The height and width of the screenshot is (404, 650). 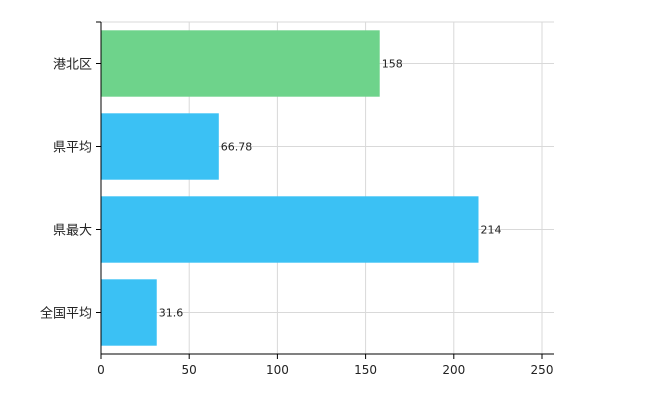 What do you see at coordinates (72, 148) in the screenshot?
I see `category-label-1: 県平均` at bounding box center [72, 148].